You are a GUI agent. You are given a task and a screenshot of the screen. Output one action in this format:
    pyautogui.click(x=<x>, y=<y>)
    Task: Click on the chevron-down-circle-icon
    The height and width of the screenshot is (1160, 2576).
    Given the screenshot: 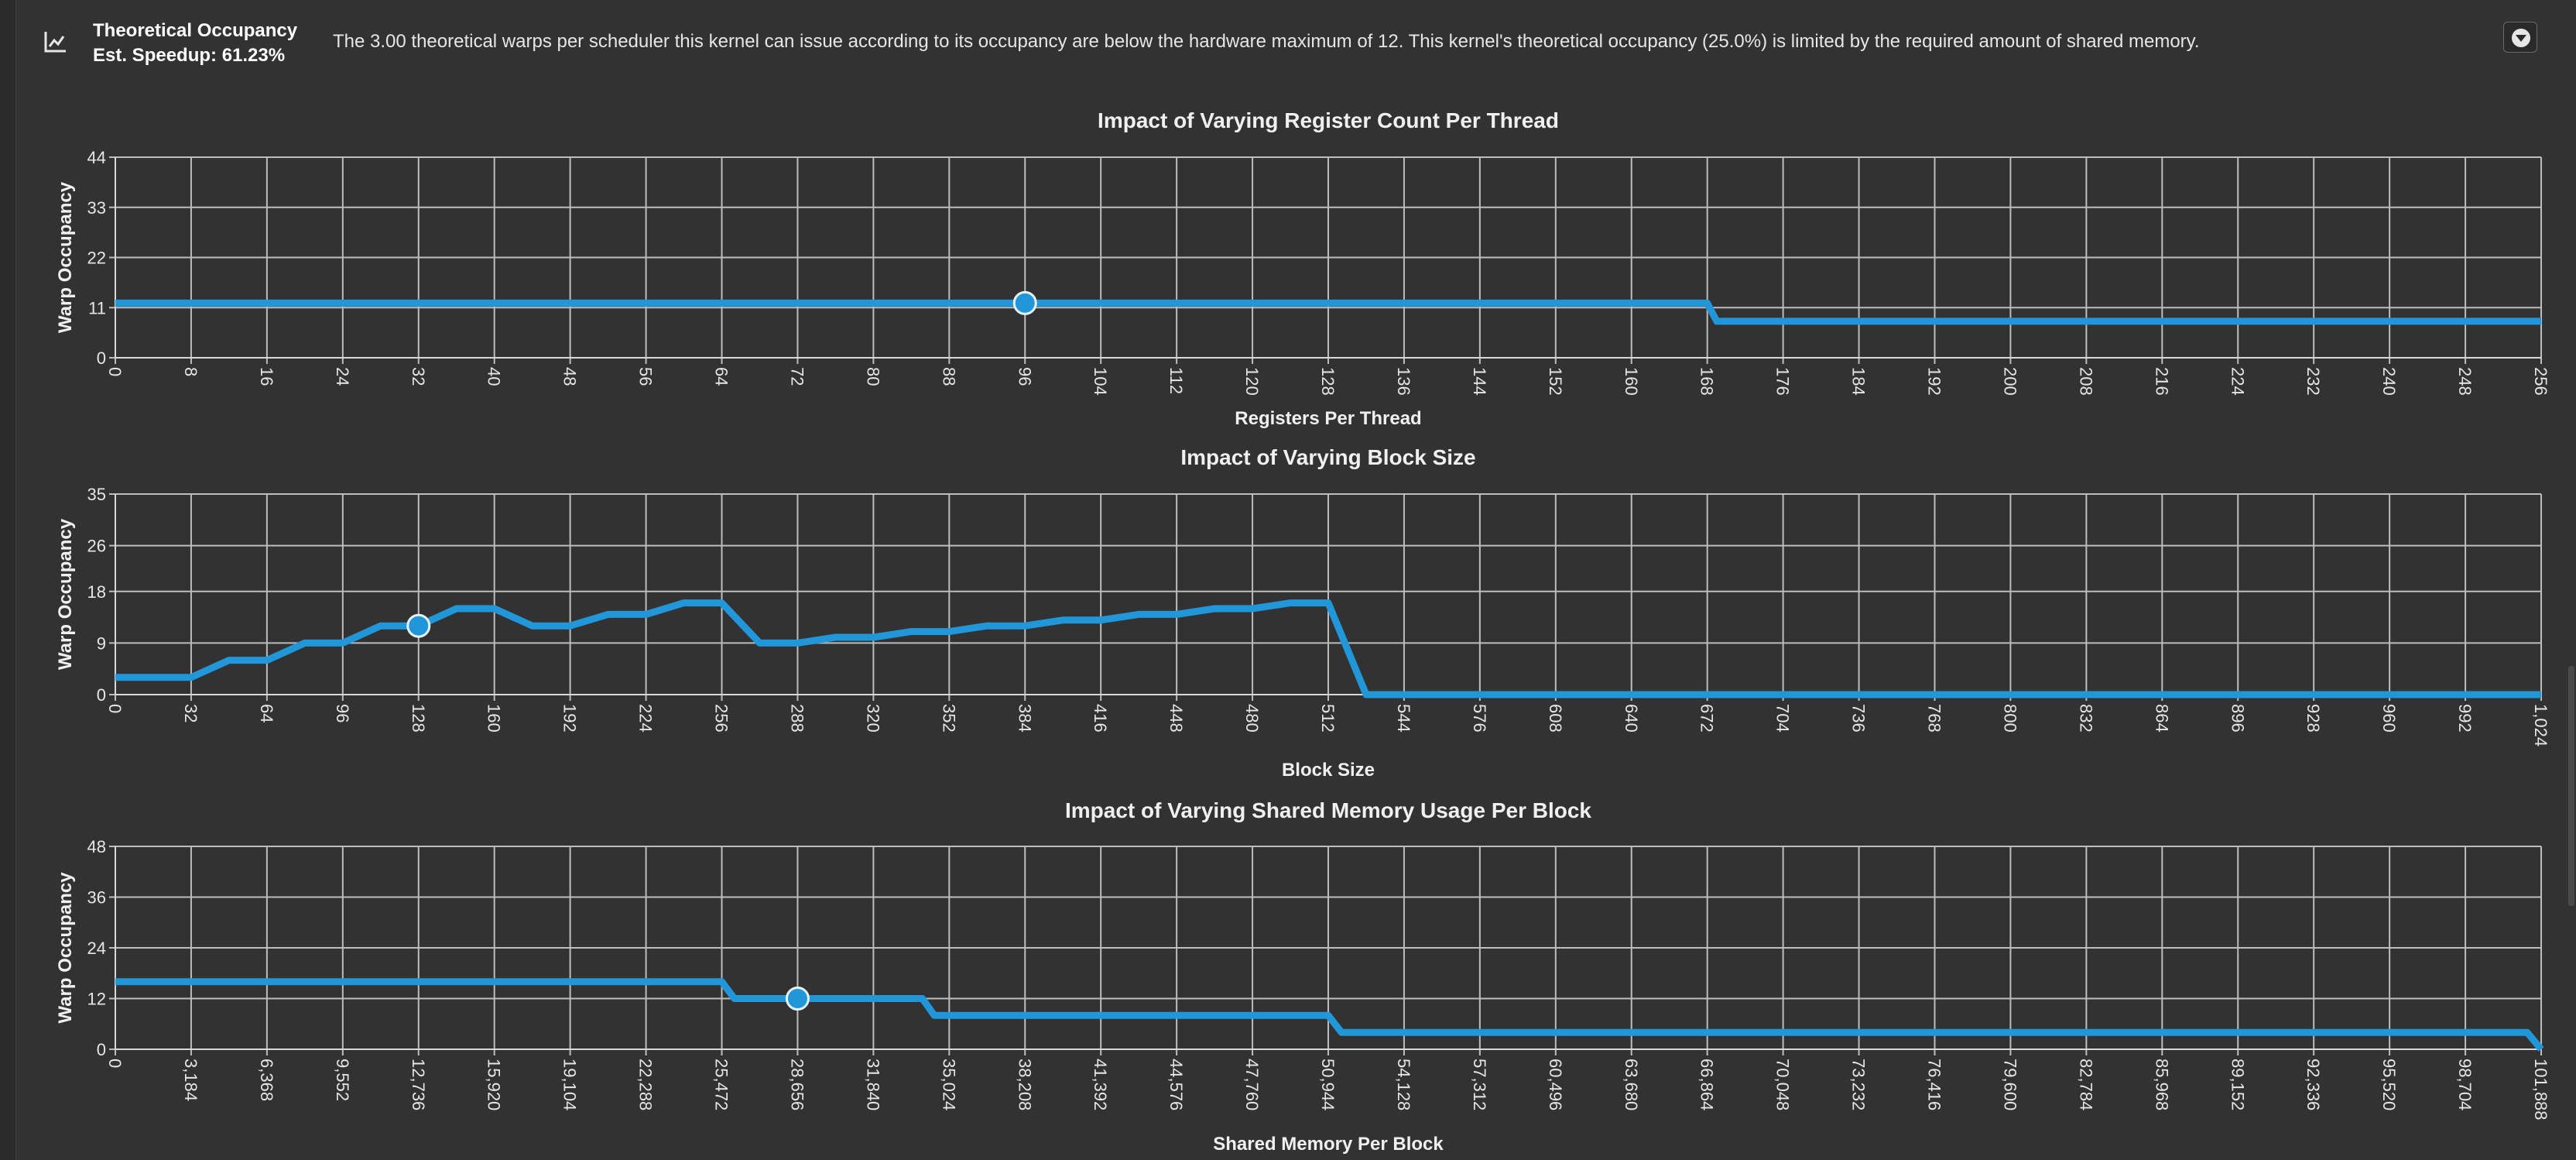 What is the action you would take?
    pyautogui.click(x=2521, y=38)
    